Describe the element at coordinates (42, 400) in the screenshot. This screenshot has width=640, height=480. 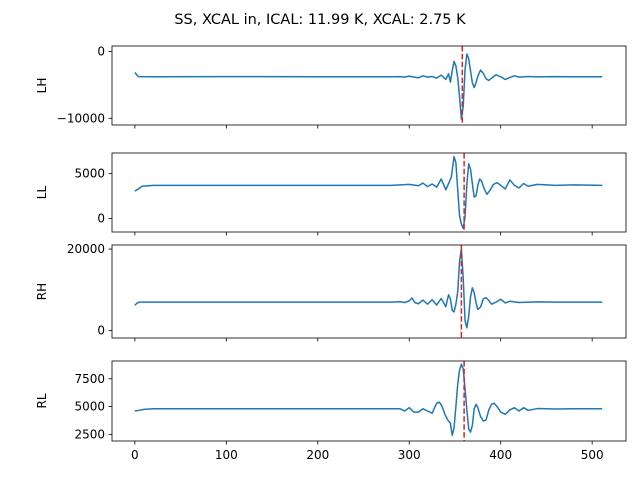
I see `y-axis-label: RL` at that location.